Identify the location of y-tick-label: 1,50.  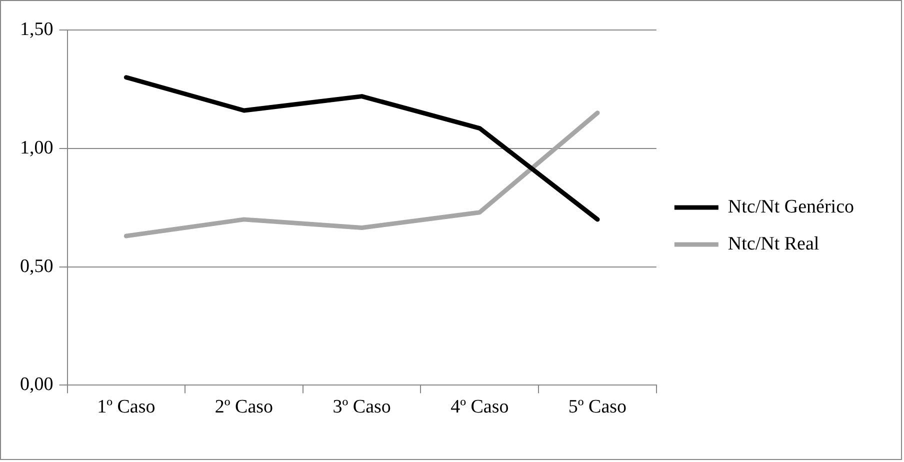
(37, 29).